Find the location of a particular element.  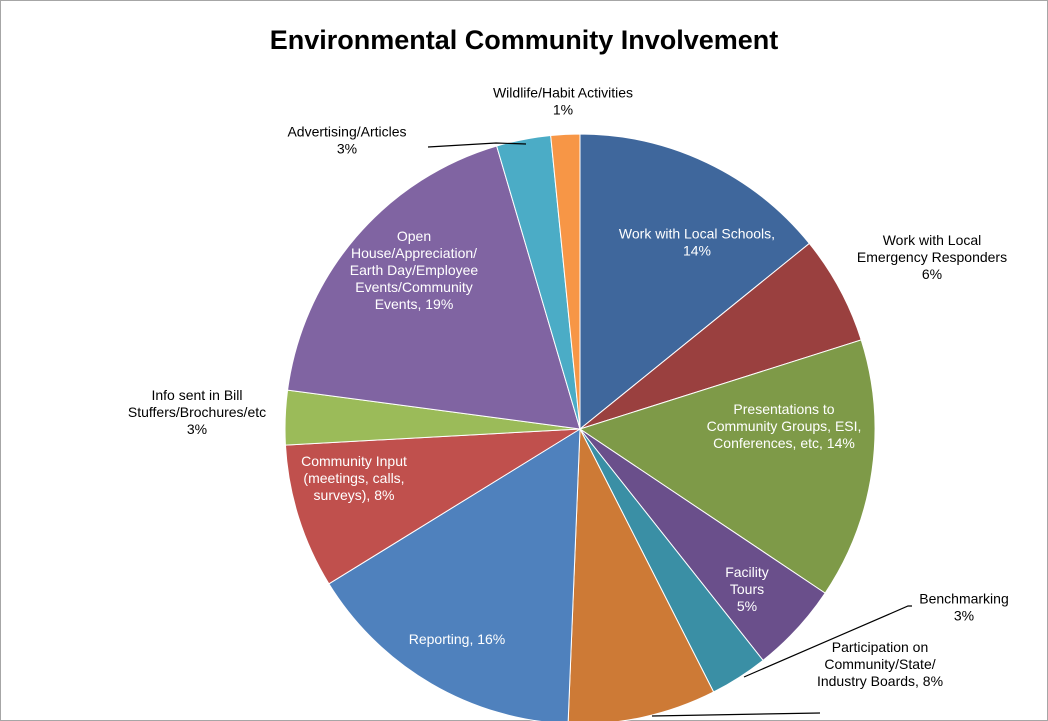

slice-label-line: Benchmarking is located at coordinates (964, 599).